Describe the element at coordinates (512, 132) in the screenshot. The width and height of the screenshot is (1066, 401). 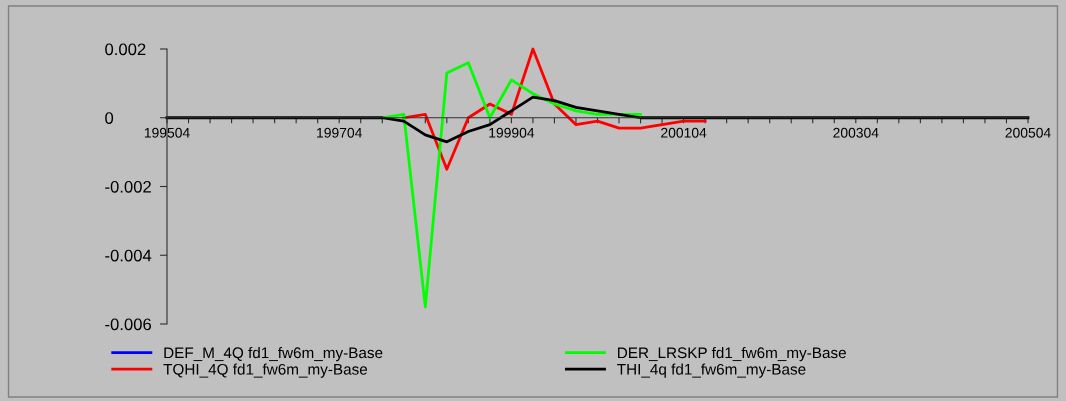
I see `x-tick-label: 199904` at that location.